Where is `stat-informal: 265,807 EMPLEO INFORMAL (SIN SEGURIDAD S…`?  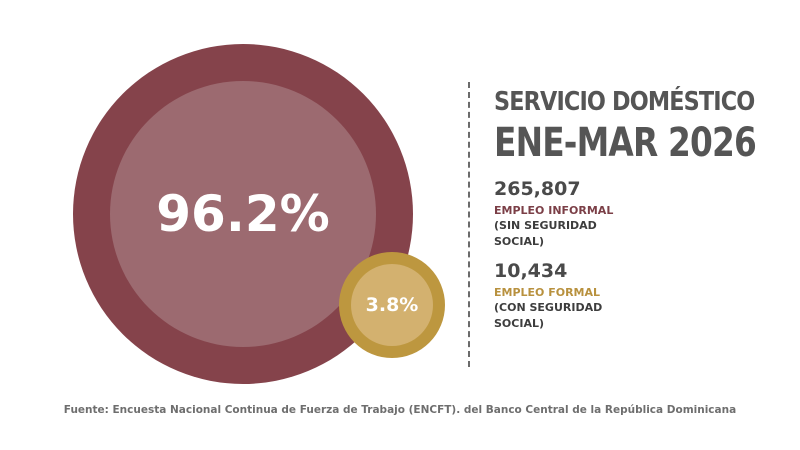
stat-informal: 265,807 EMPLEO INFORMAL (SIN SEGURIDAD S… is located at coordinates (644, 214).